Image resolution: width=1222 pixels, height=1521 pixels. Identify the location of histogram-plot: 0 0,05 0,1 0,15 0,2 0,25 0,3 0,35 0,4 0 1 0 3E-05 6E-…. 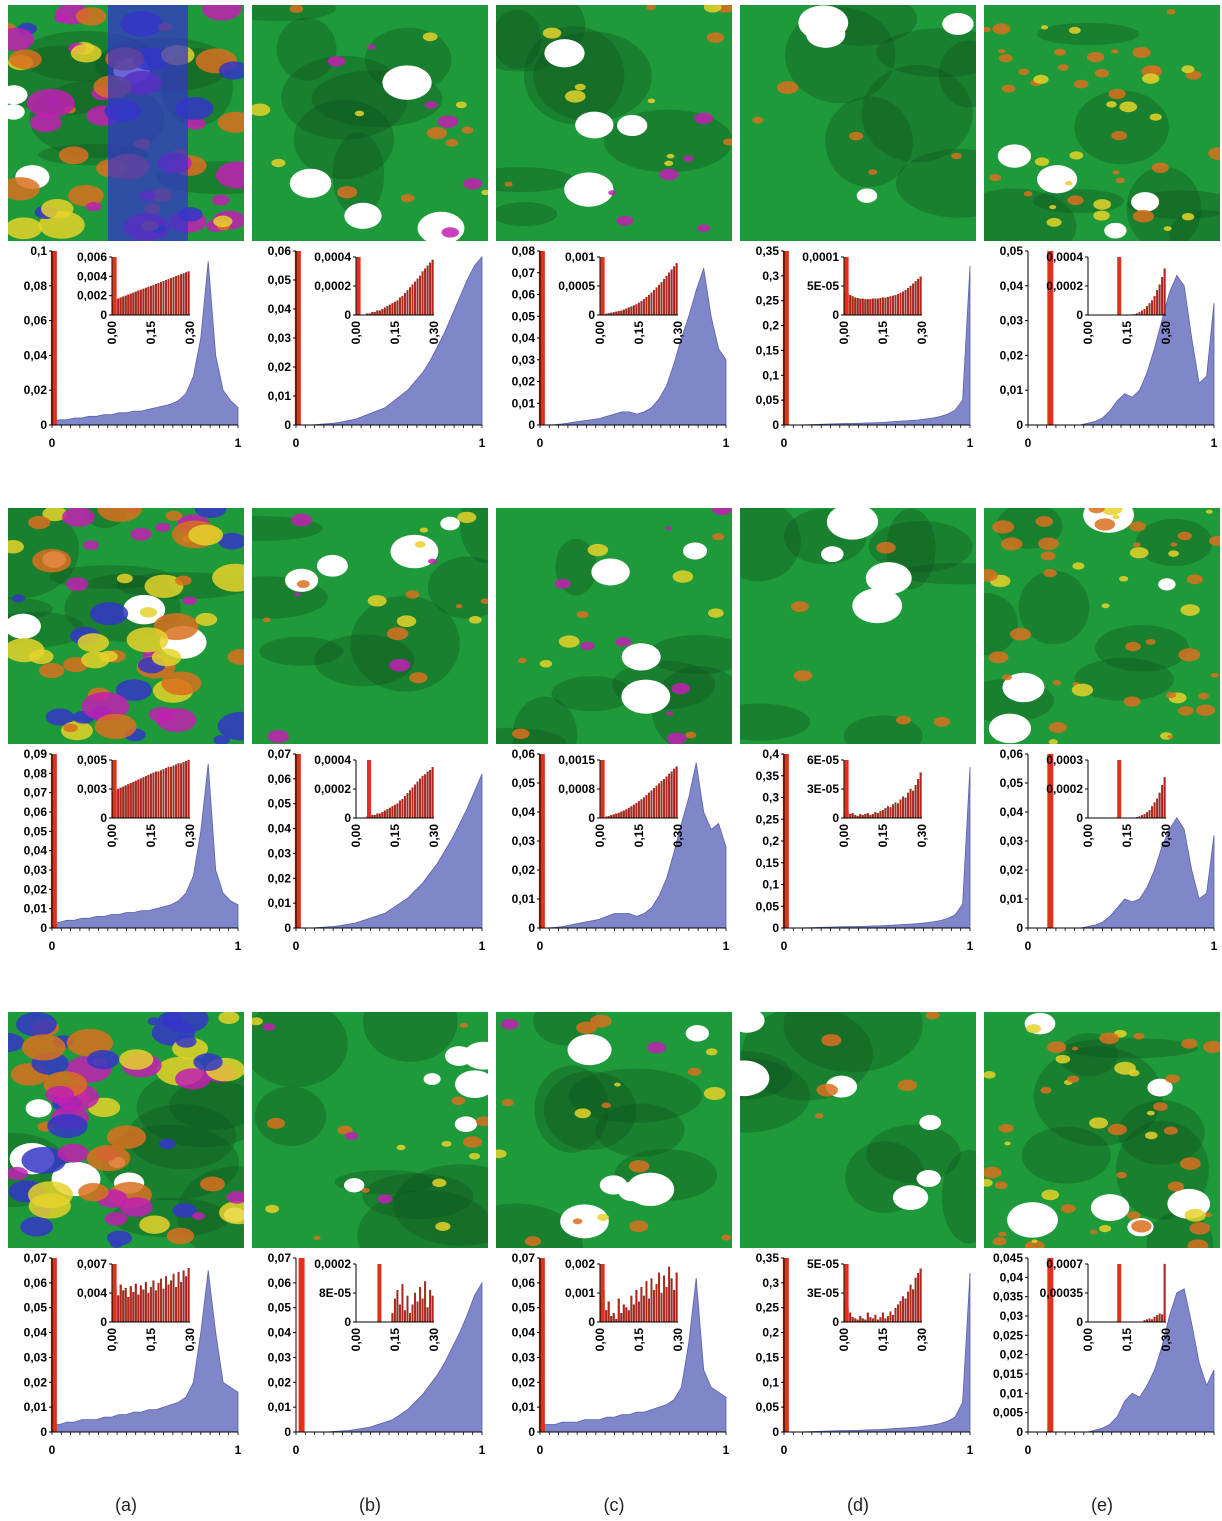
(858, 855).